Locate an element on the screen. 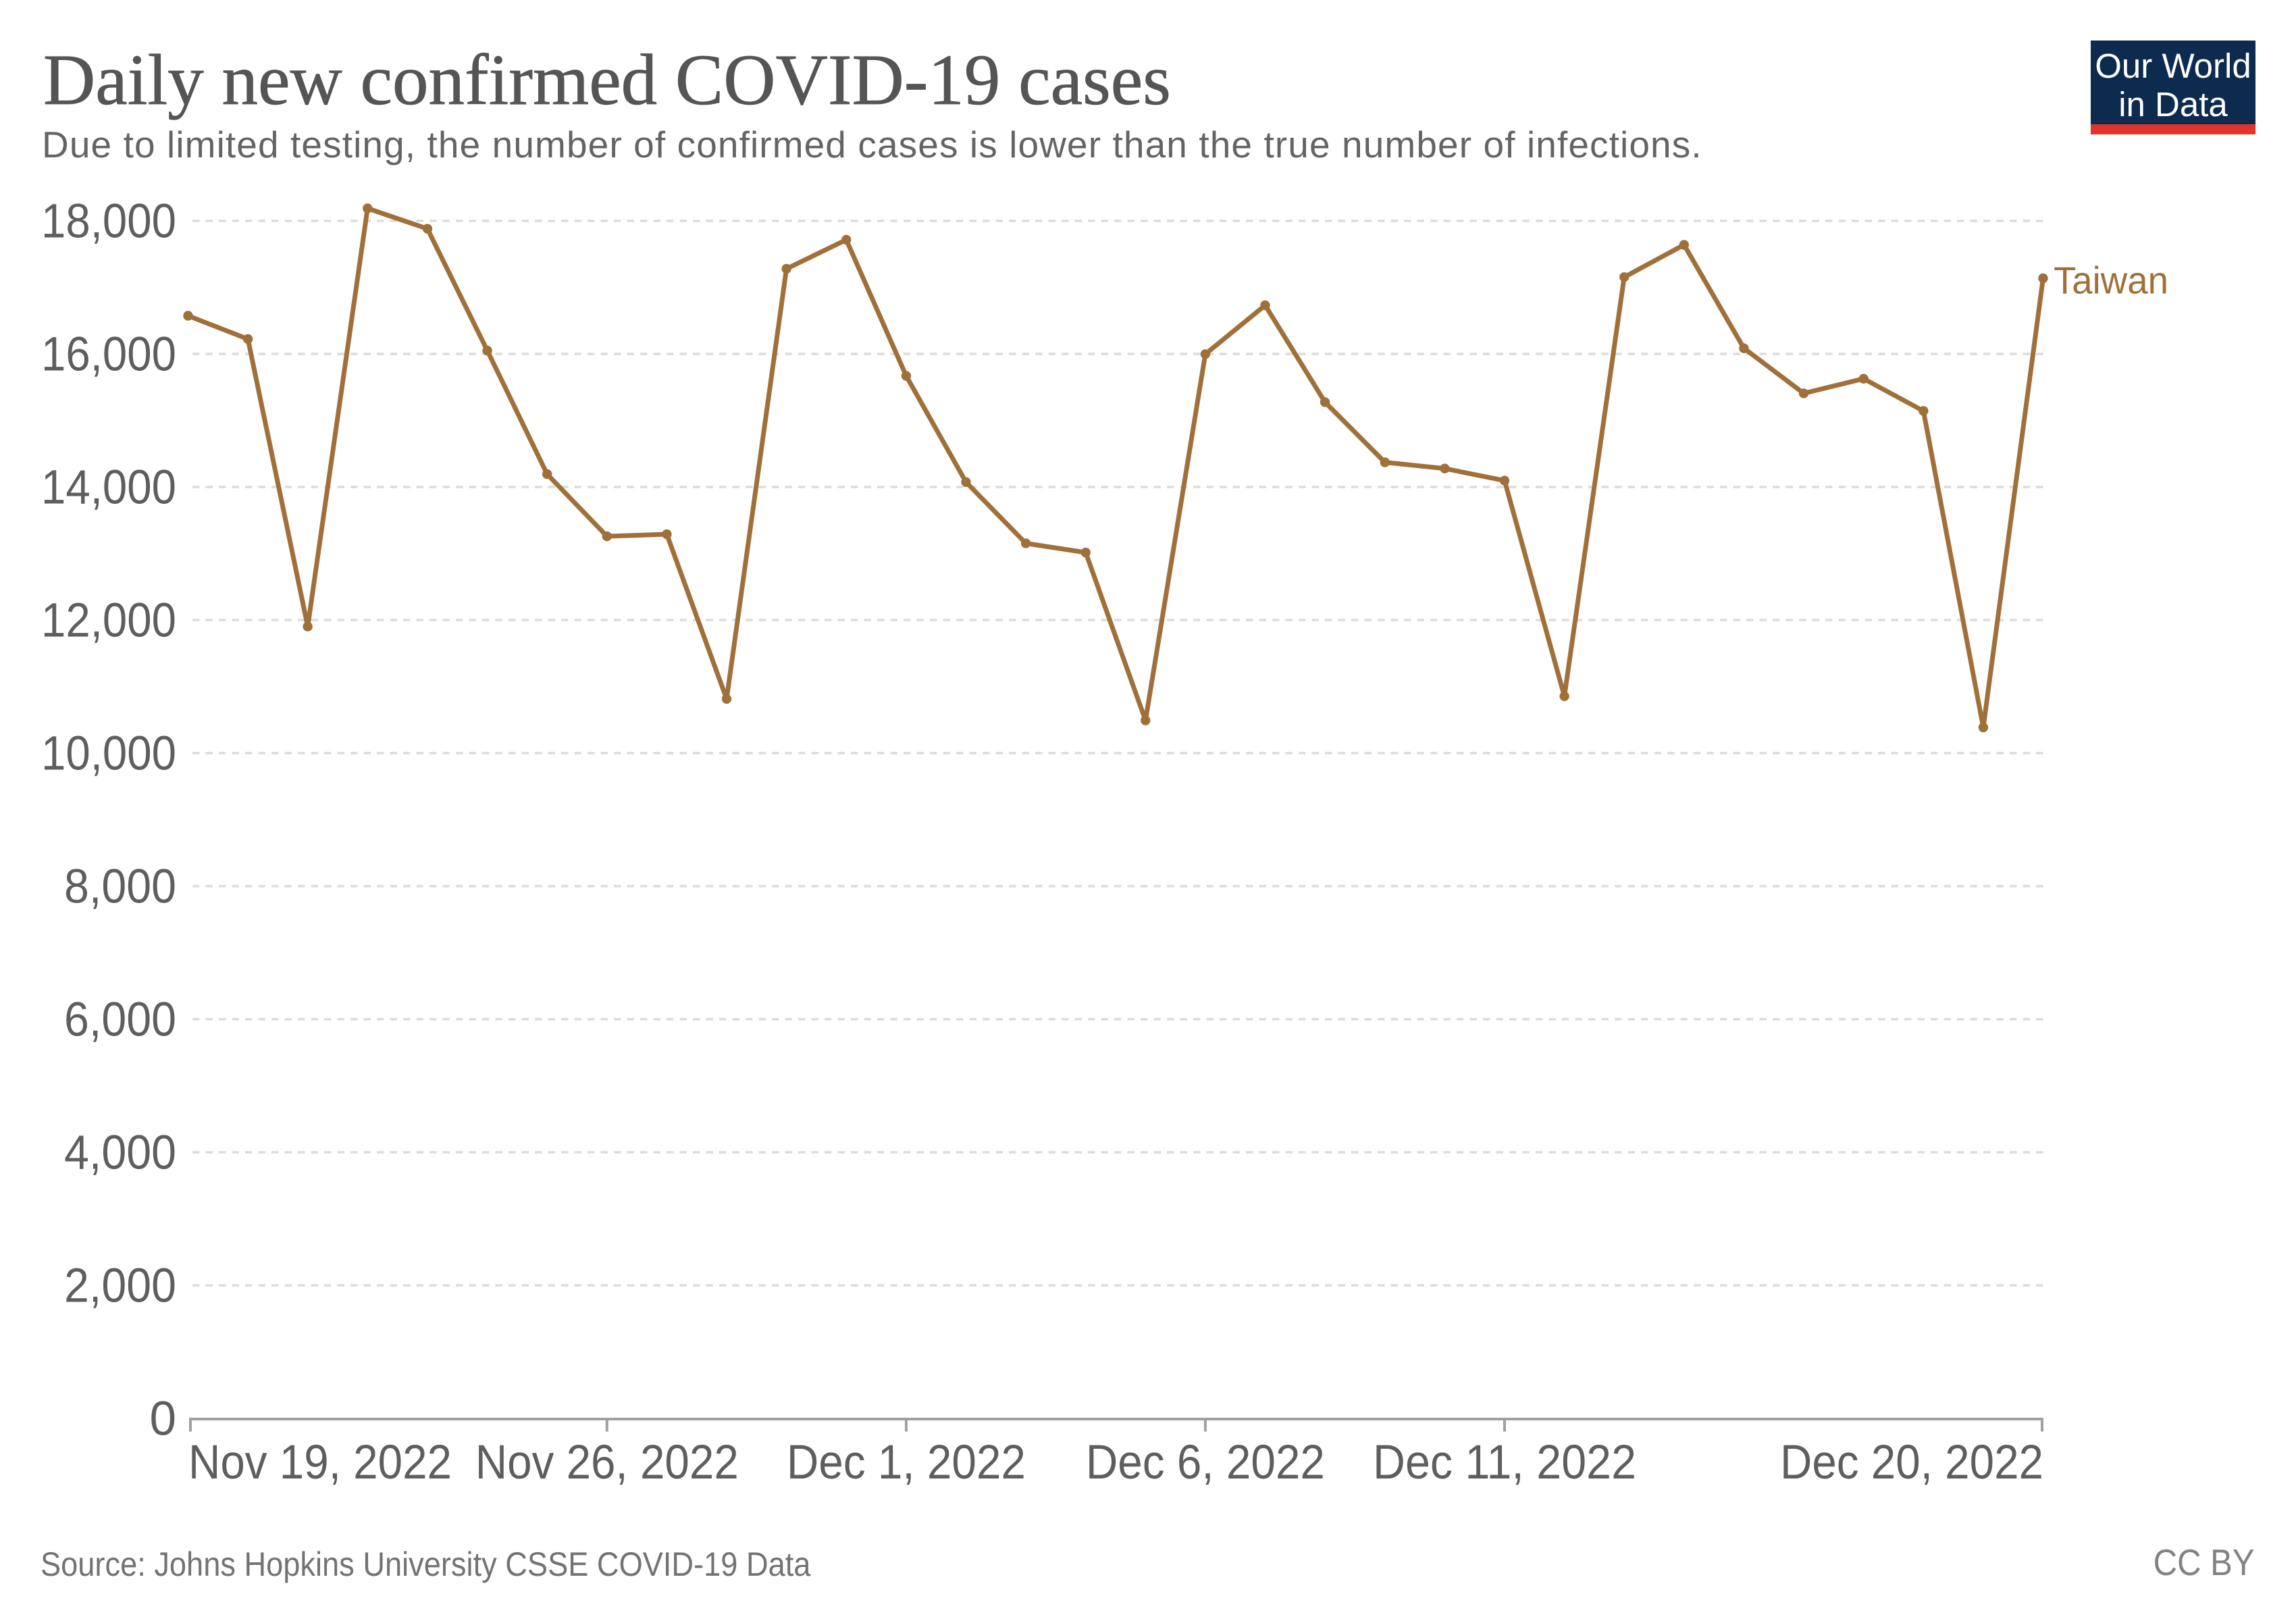  svg-text: 10,000 is located at coordinates (109, 753).